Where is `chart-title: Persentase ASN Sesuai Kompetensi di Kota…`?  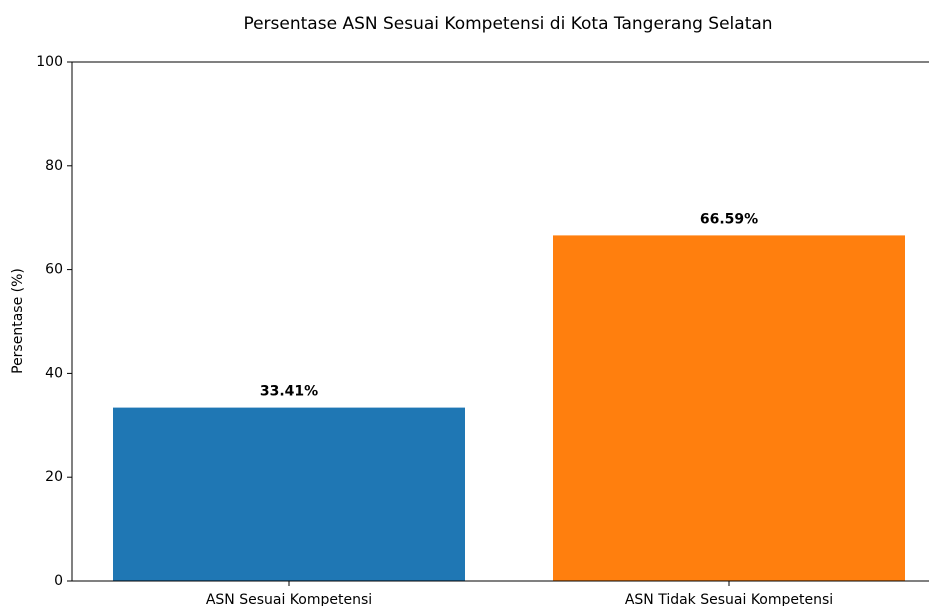 chart-title: Persentase ASN Sesuai Kompetensi di Kota… is located at coordinates (507, 24).